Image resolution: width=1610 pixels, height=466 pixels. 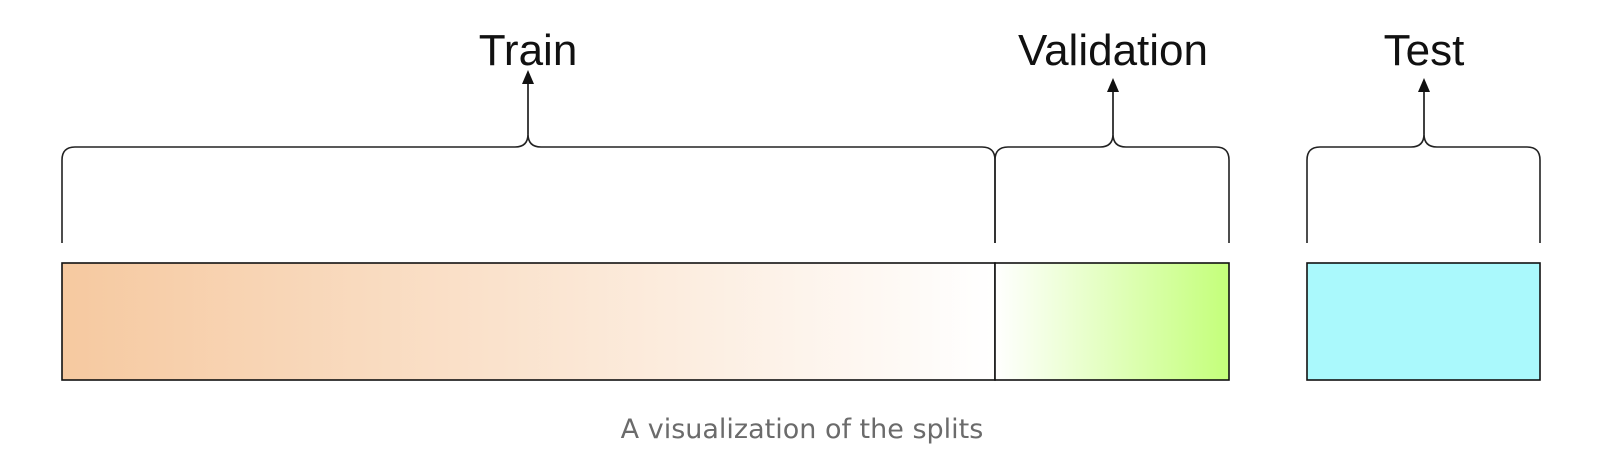 What do you see at coordinates (1423, 188) in the screenshot?
I see `test-brace` at bounding box center [1423, 188].